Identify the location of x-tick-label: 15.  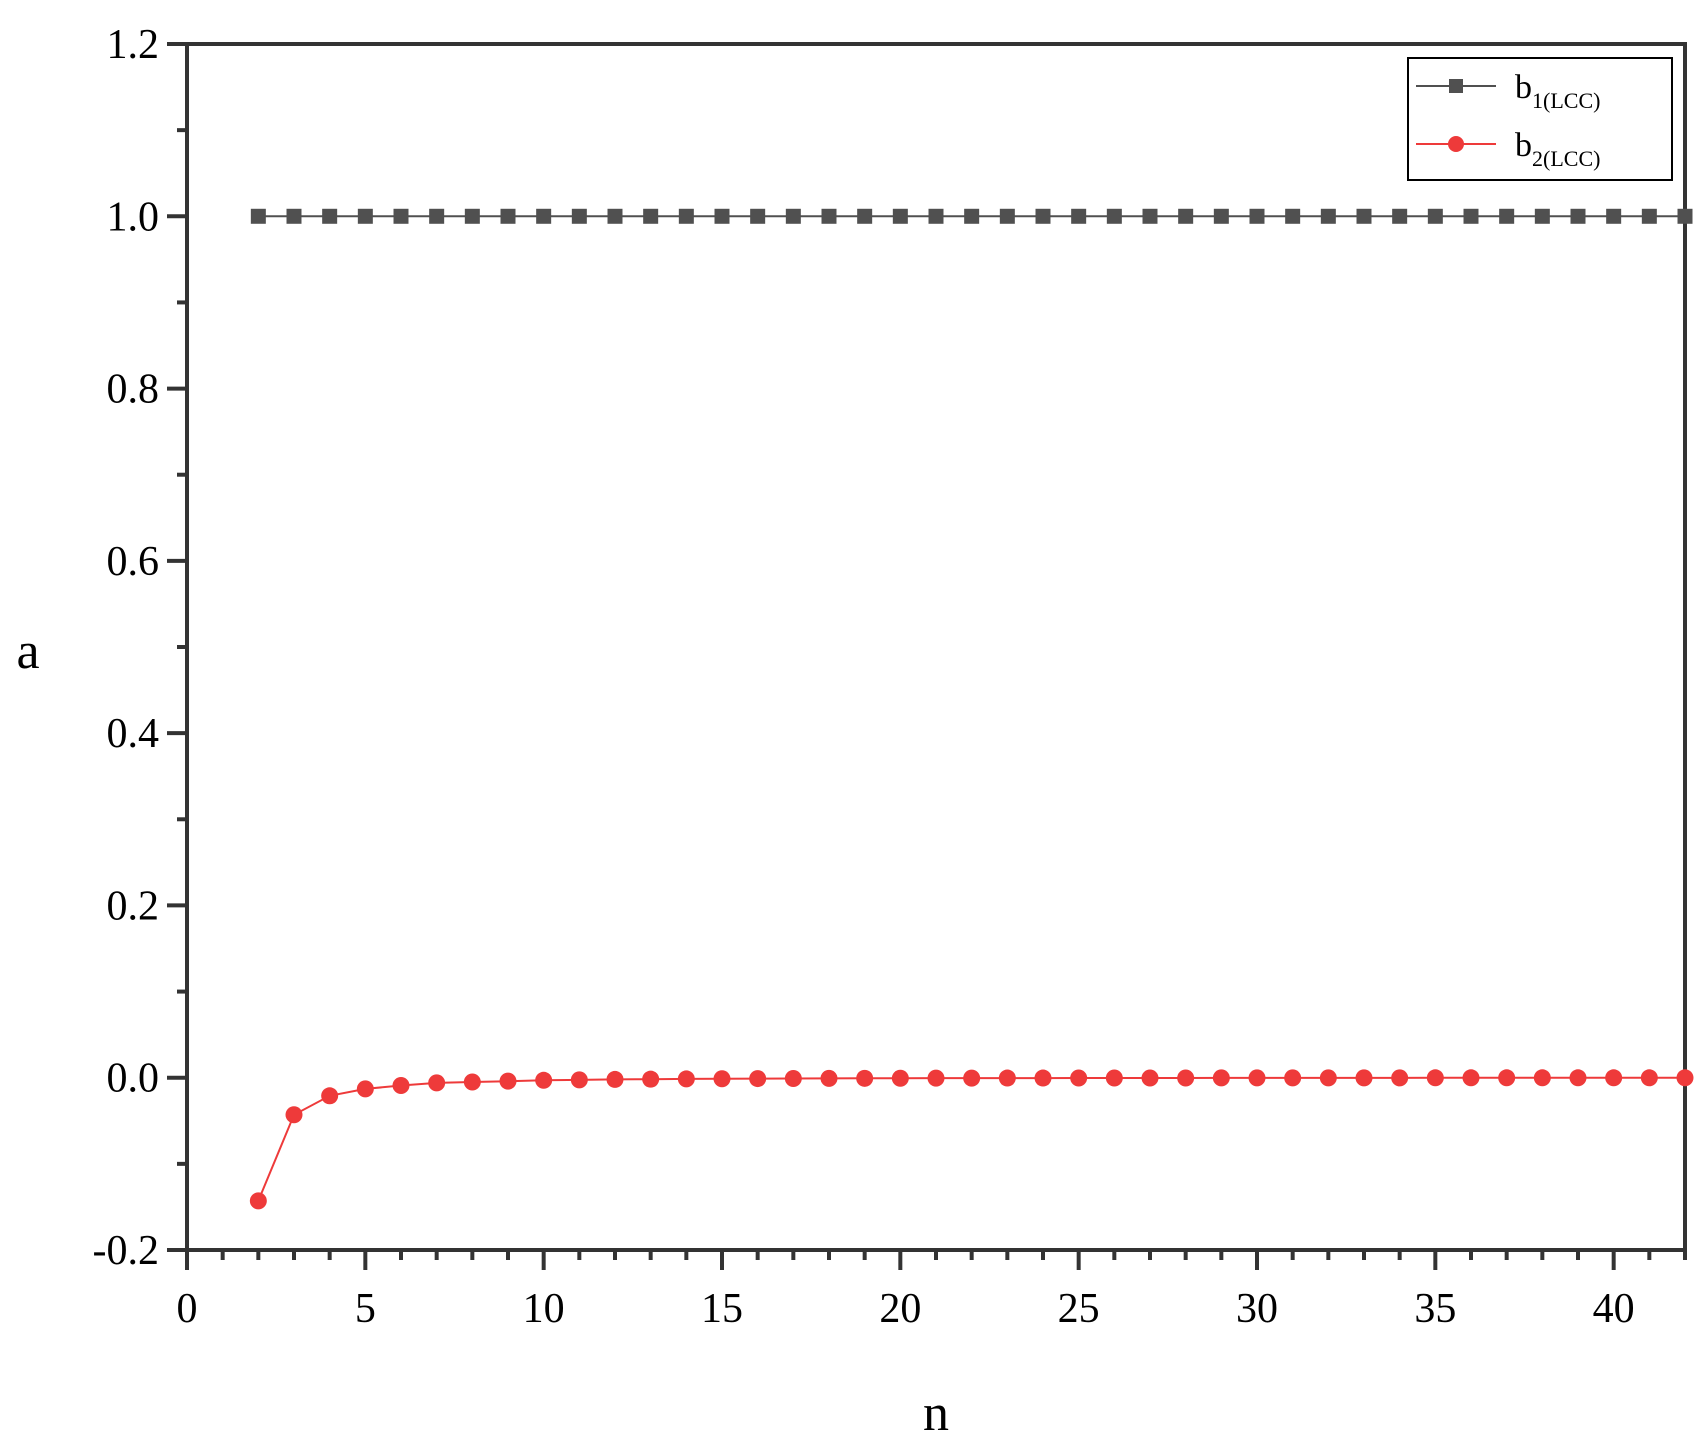
(722, 1309).